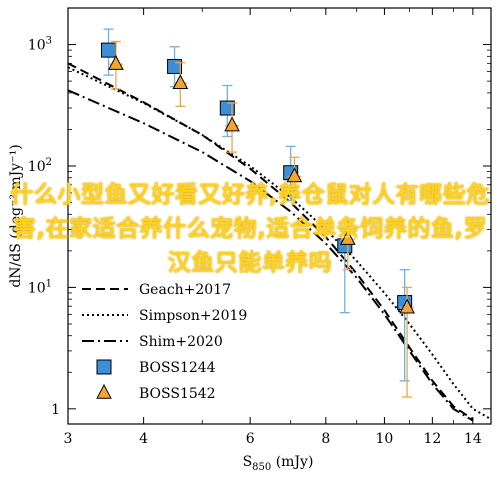 Image resolution: width=500 pixels, height=478 pixels. I want to click on y-tick-label: 10¹, so click(40, 287).